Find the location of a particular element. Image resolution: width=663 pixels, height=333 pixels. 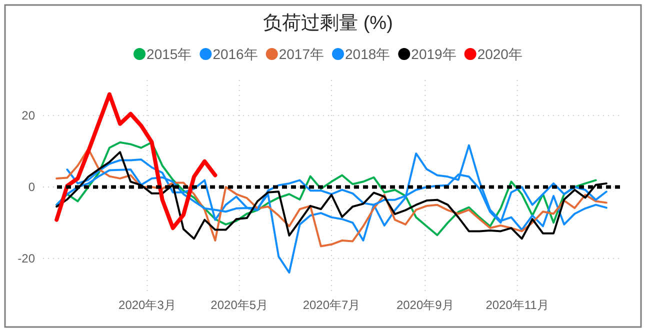

legend-label: 2017年 is located at coordinates (301, 54).